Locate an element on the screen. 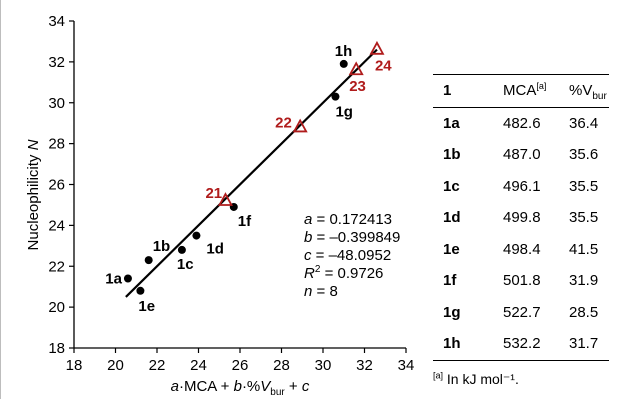 This screenshot has width=619, height=399. table-row: 1a 482.6 36.4 is located at coordinates (521, 123).